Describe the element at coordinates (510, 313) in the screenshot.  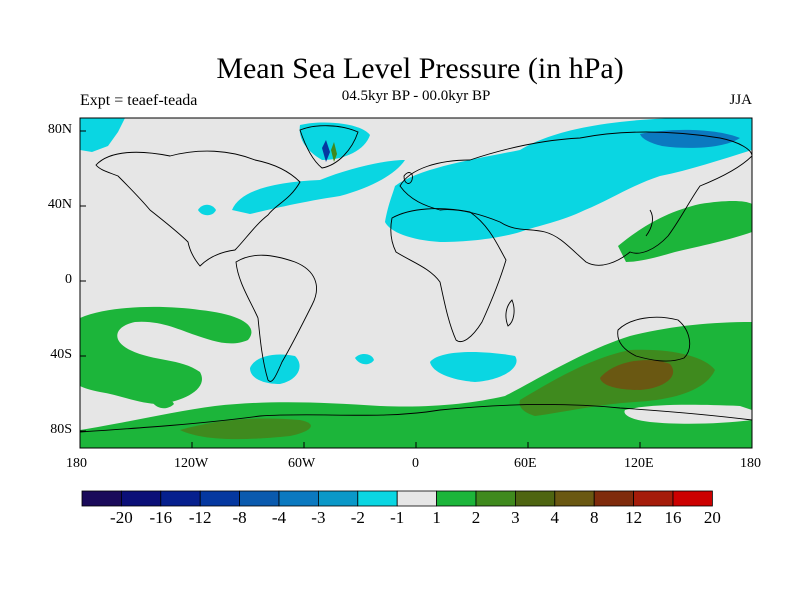
I see `coast-madagascar` at that location.